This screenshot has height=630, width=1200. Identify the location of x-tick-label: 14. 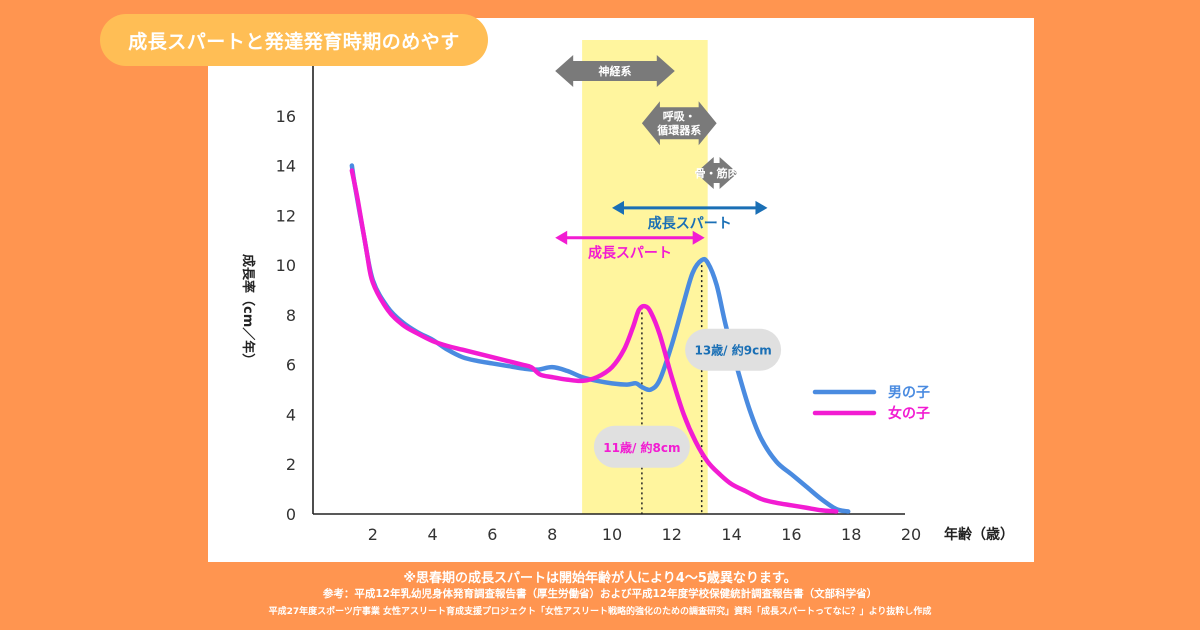
(731, 534).